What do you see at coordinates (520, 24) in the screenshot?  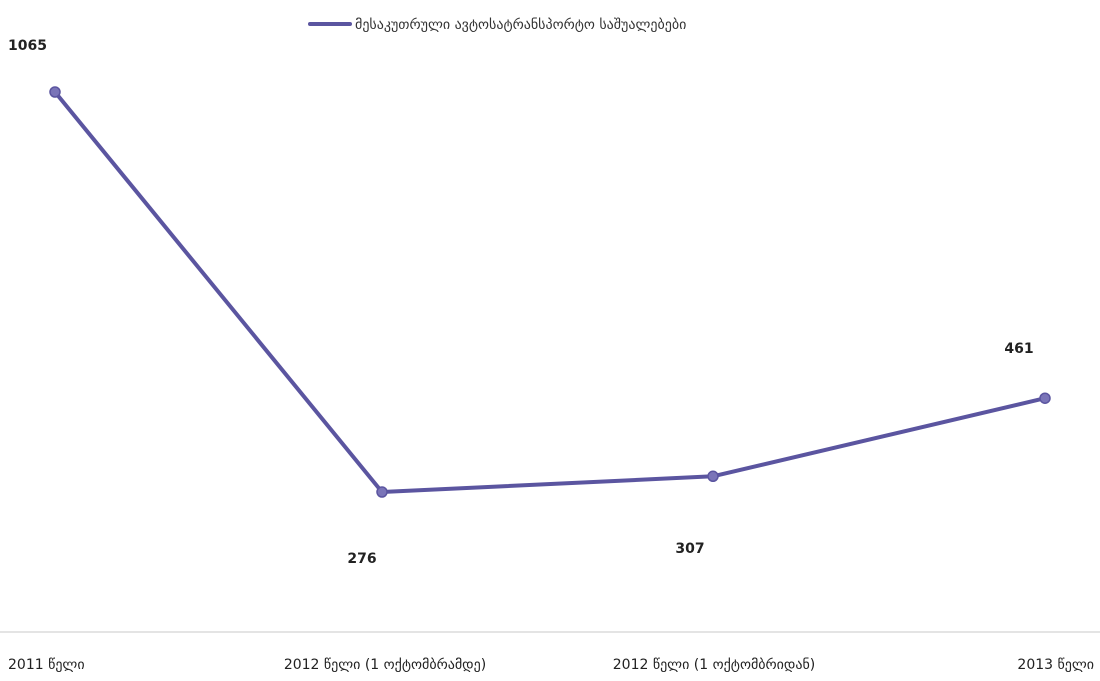 I see `legend-series-name: მესაკუთრული ავტოსატრანსპორტო საშუალებები` at bounding box center [520, 24].